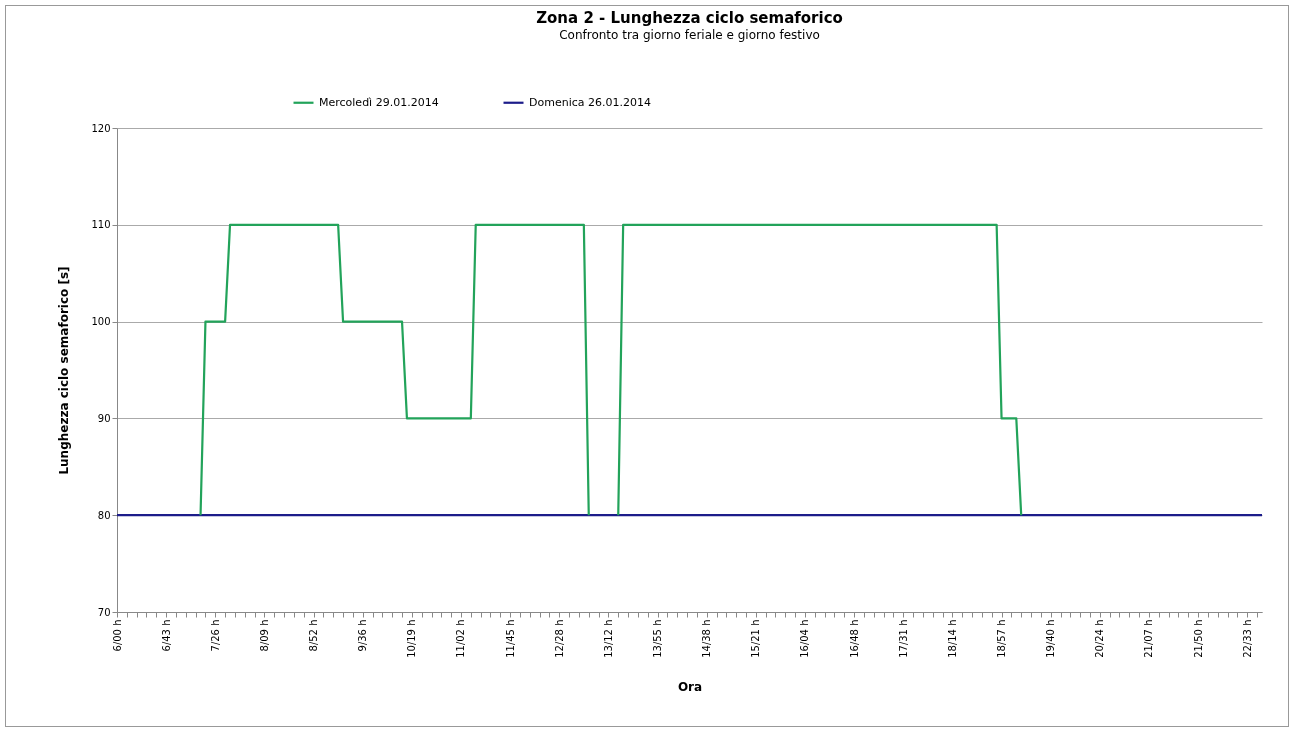  I want to click on x-tick-label: 22/33 h, so click(1247, 638).